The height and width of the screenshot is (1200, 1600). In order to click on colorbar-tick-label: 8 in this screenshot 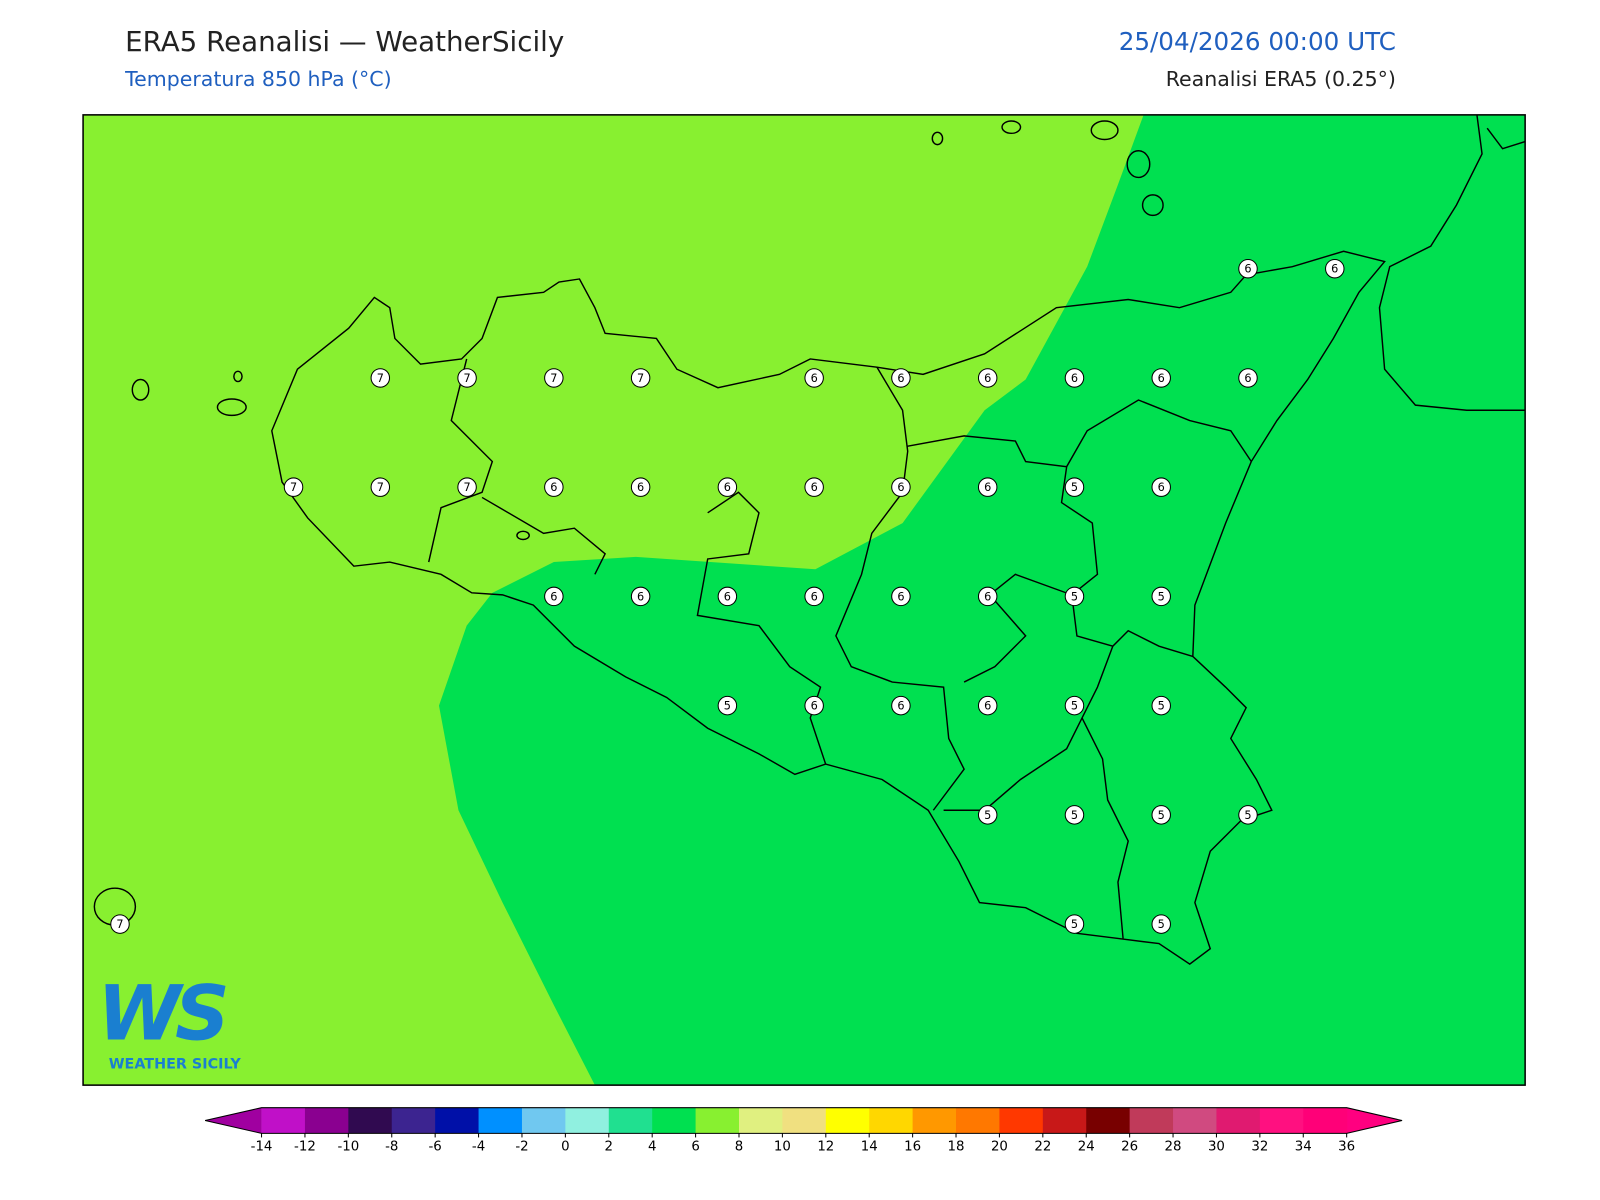, I will do `click(739, 1147)`.